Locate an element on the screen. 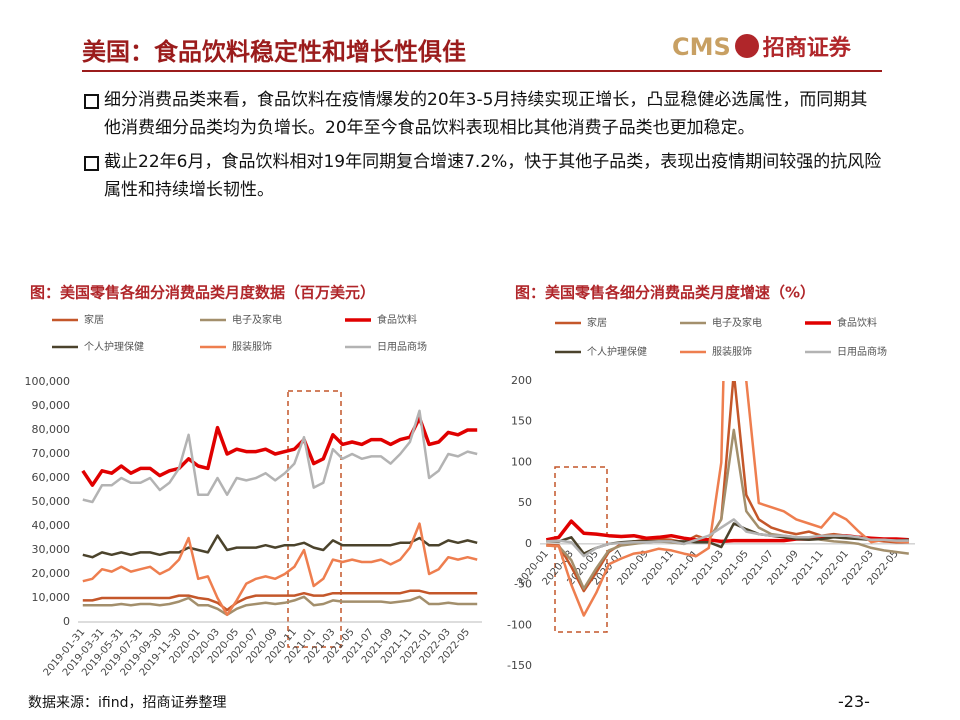 This screenshot has height=720, width=960. title-rule is located at coordinates (482, 71).